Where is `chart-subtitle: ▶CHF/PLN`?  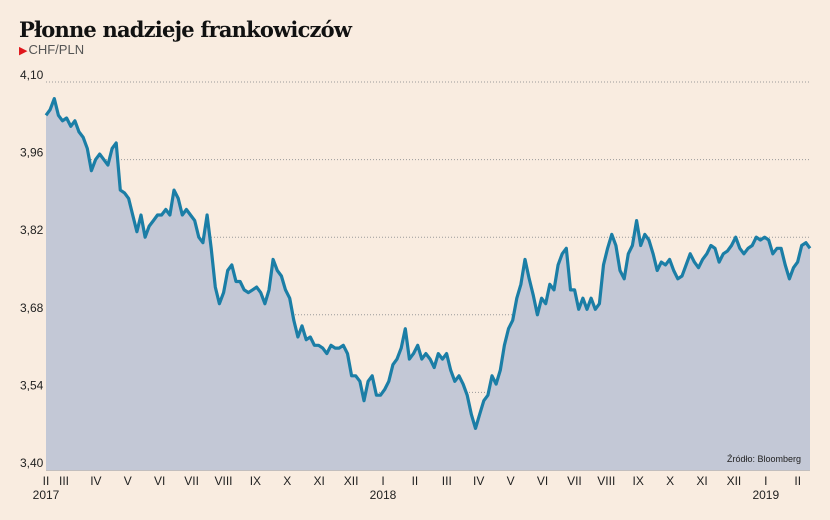 chart-subtitle: ▶CHF/PLN is located at coordinates (51, 49).